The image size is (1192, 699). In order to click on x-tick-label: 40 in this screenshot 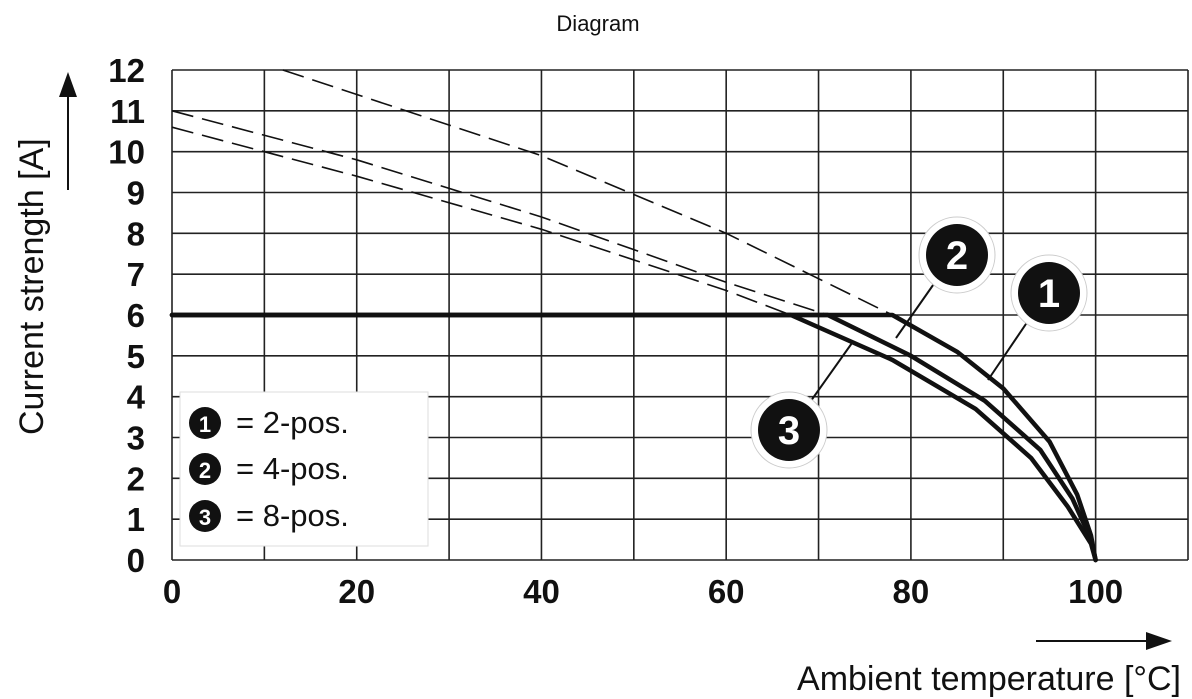, I will do `click(541, 591)`.